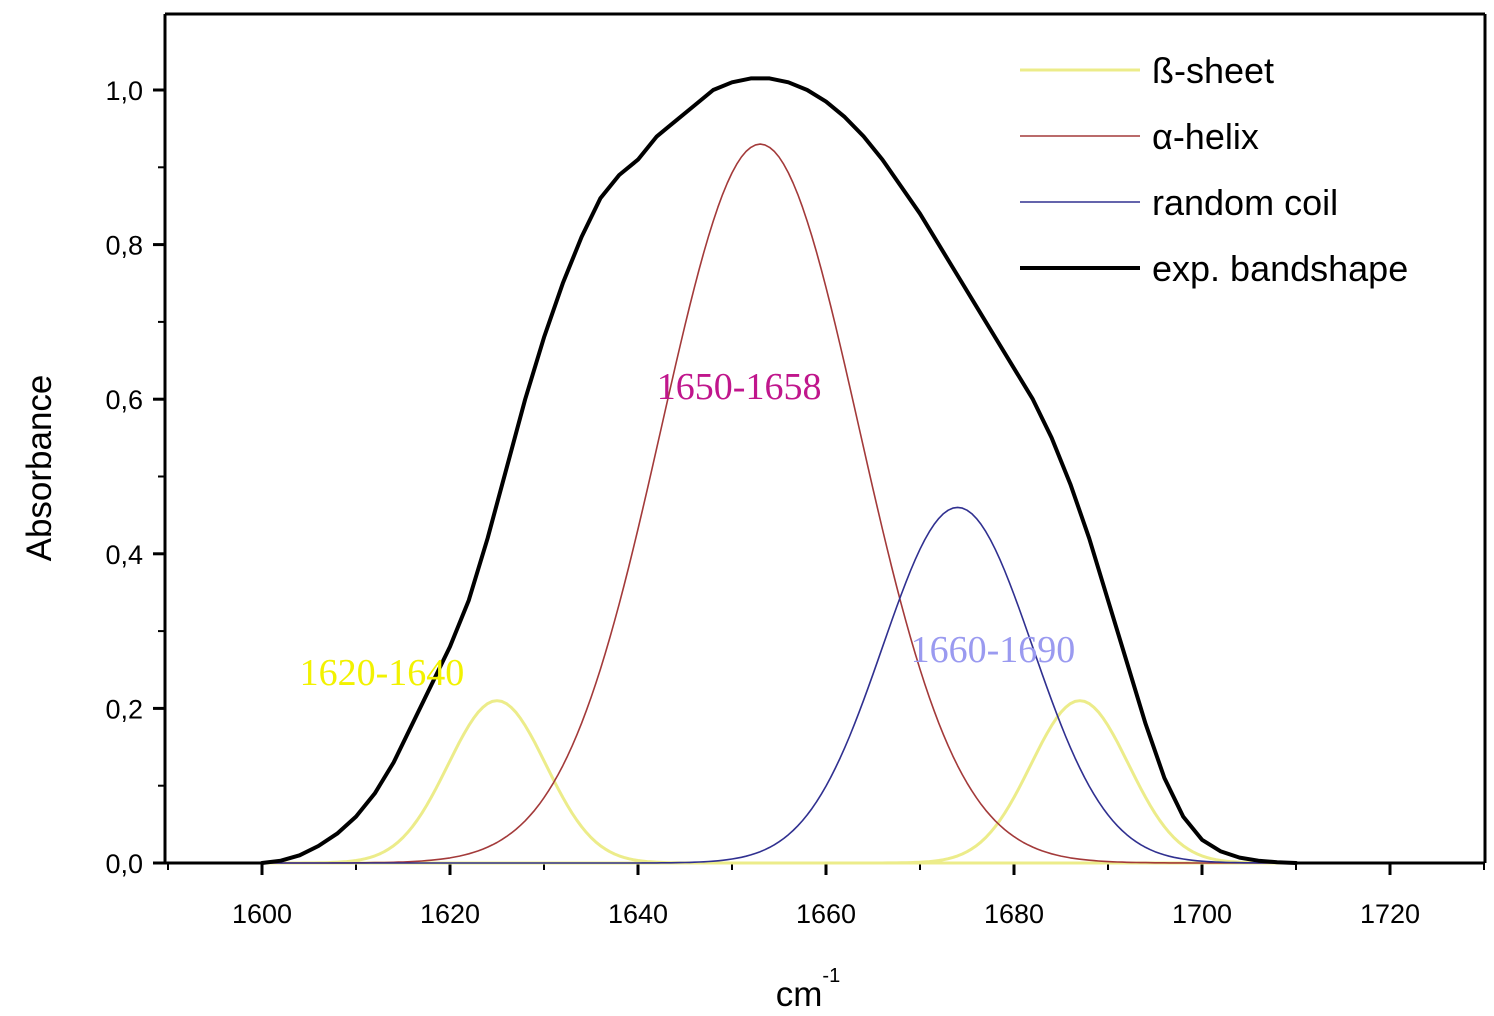 This screenshot has height=1016, width=1494. What do you see at coordinates (1213, 70) in the screenshot?
I see `legend-label: ß-sheet` at bounding box center [1213, 70].